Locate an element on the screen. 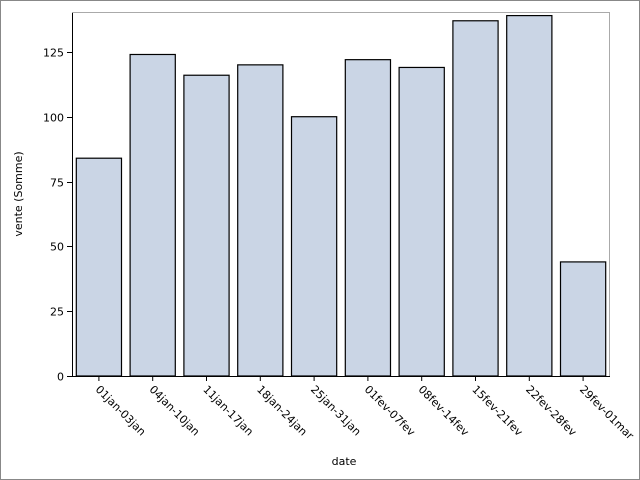 Image resolution: width=640 pixels, height=480 pixels. y-axis-label: vente (Somme) is located at coordinates (18, 193).